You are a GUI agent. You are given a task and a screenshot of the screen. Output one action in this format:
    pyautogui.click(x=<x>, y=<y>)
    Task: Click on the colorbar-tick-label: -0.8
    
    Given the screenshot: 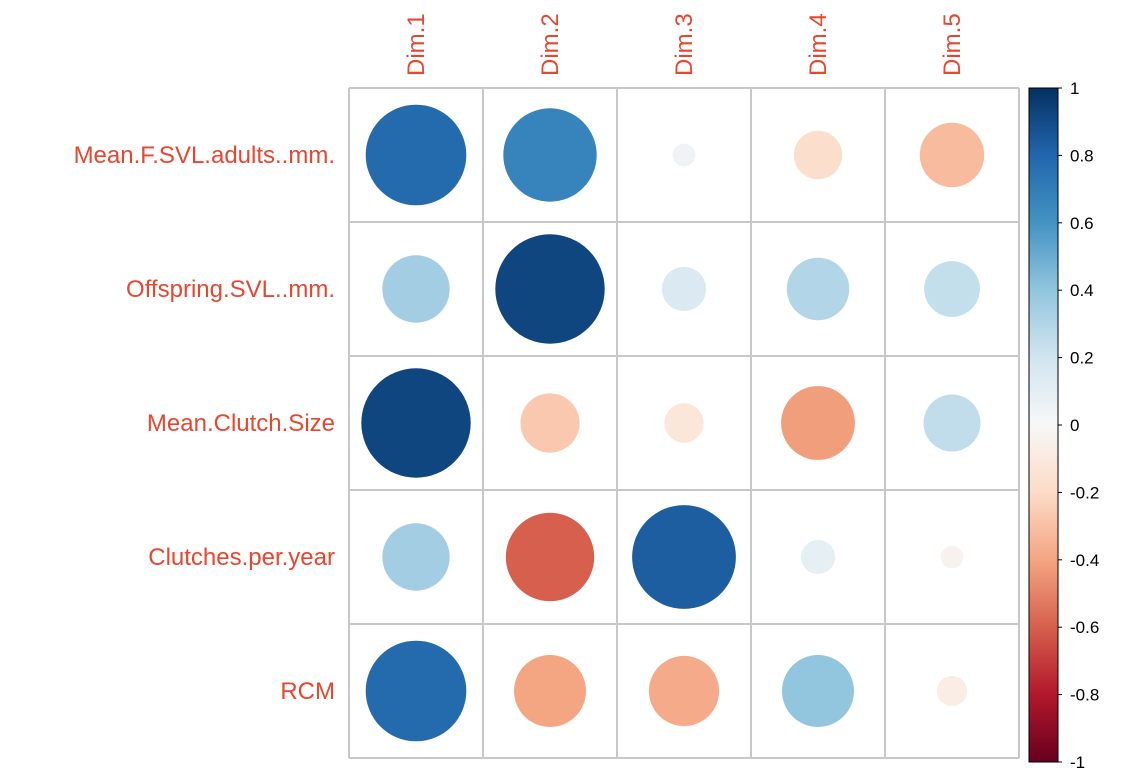 What is the action you would take?
    pyautogui.click(x=1084, y=695)
    